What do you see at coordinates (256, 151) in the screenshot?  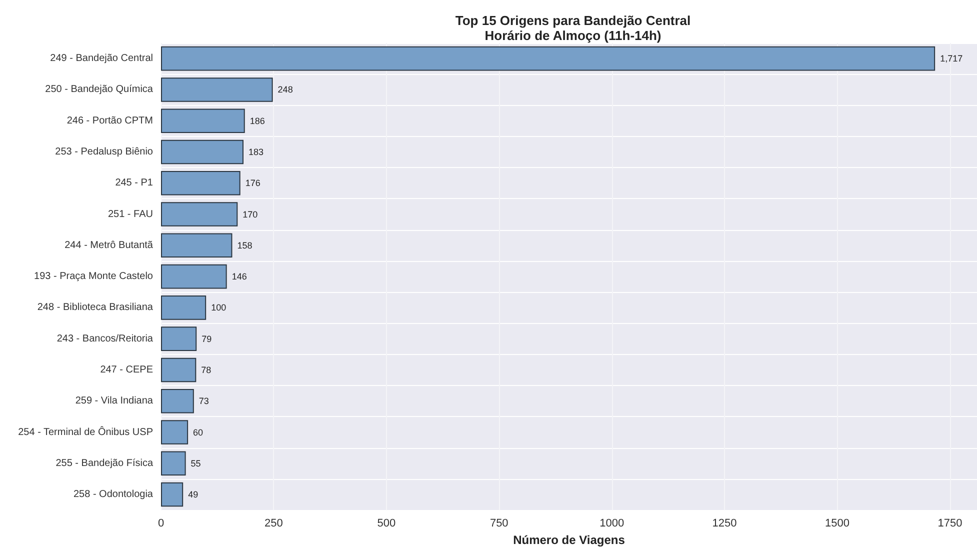 I see `data-label: 183` at bounding box center [256, 151].